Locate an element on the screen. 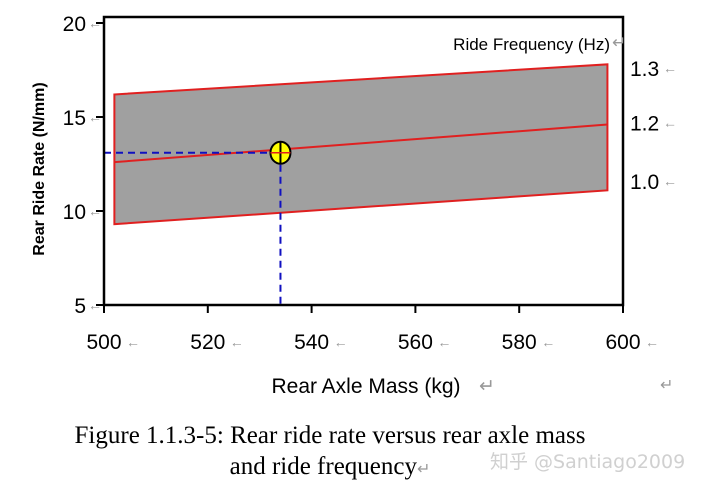 The height and width of the screenshot is (489, 708). watermark: 知乎 @Santiago2009 is located at coordinates (588, 462).